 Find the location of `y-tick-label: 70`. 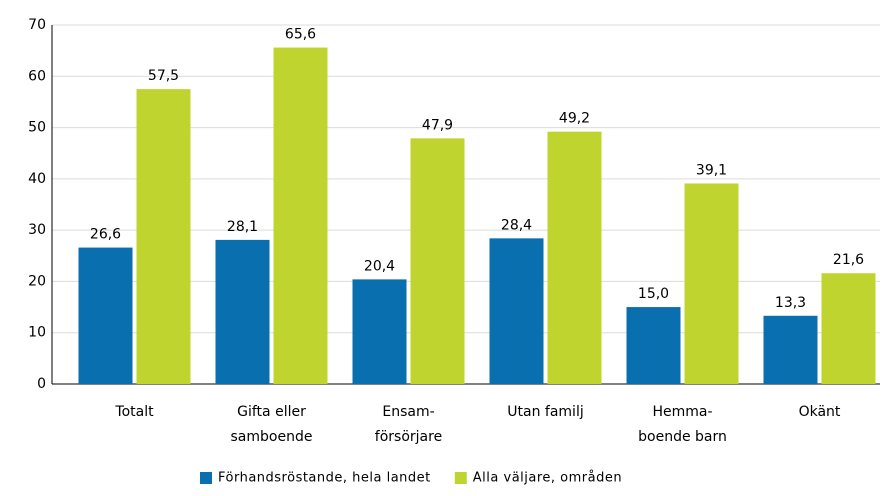

y-tick-label: 70 is located at coordinates (37, 25).